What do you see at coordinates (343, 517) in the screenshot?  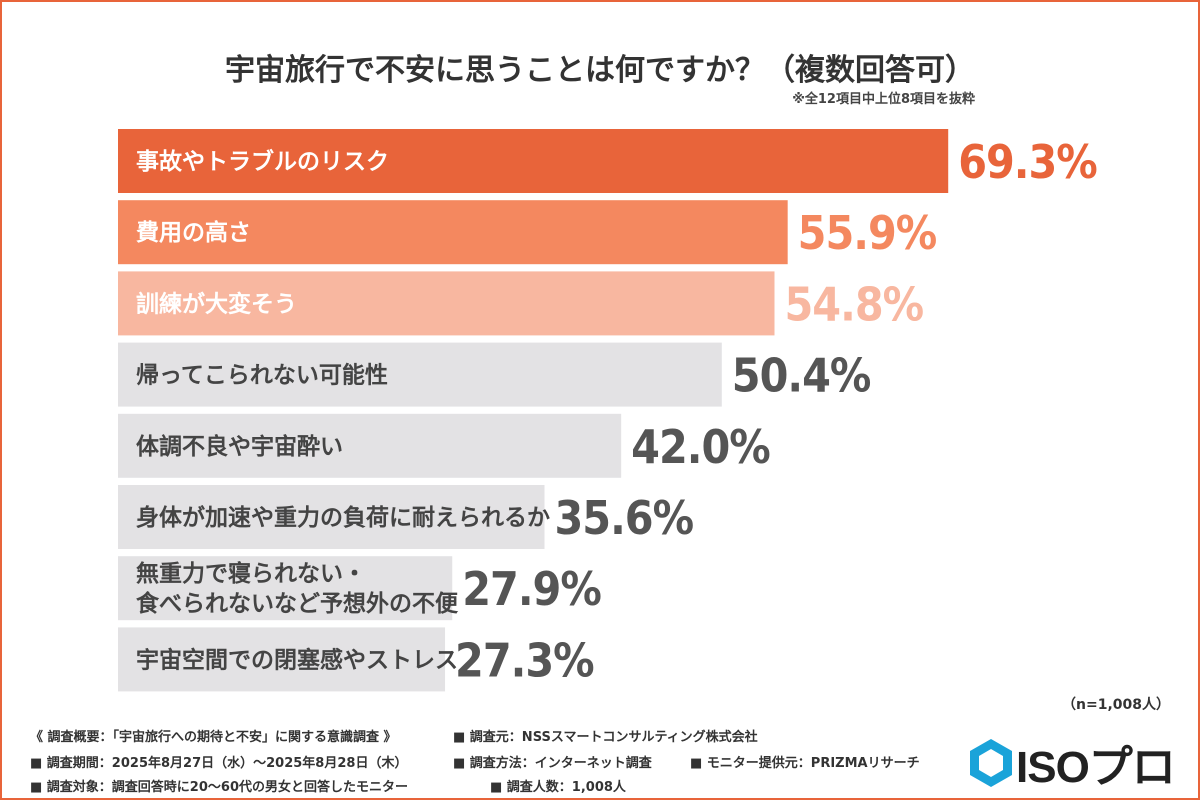 I see `category-label-6: 身体が加速や重力の負荷に耐えられるか` at bounding box center [343, 517].